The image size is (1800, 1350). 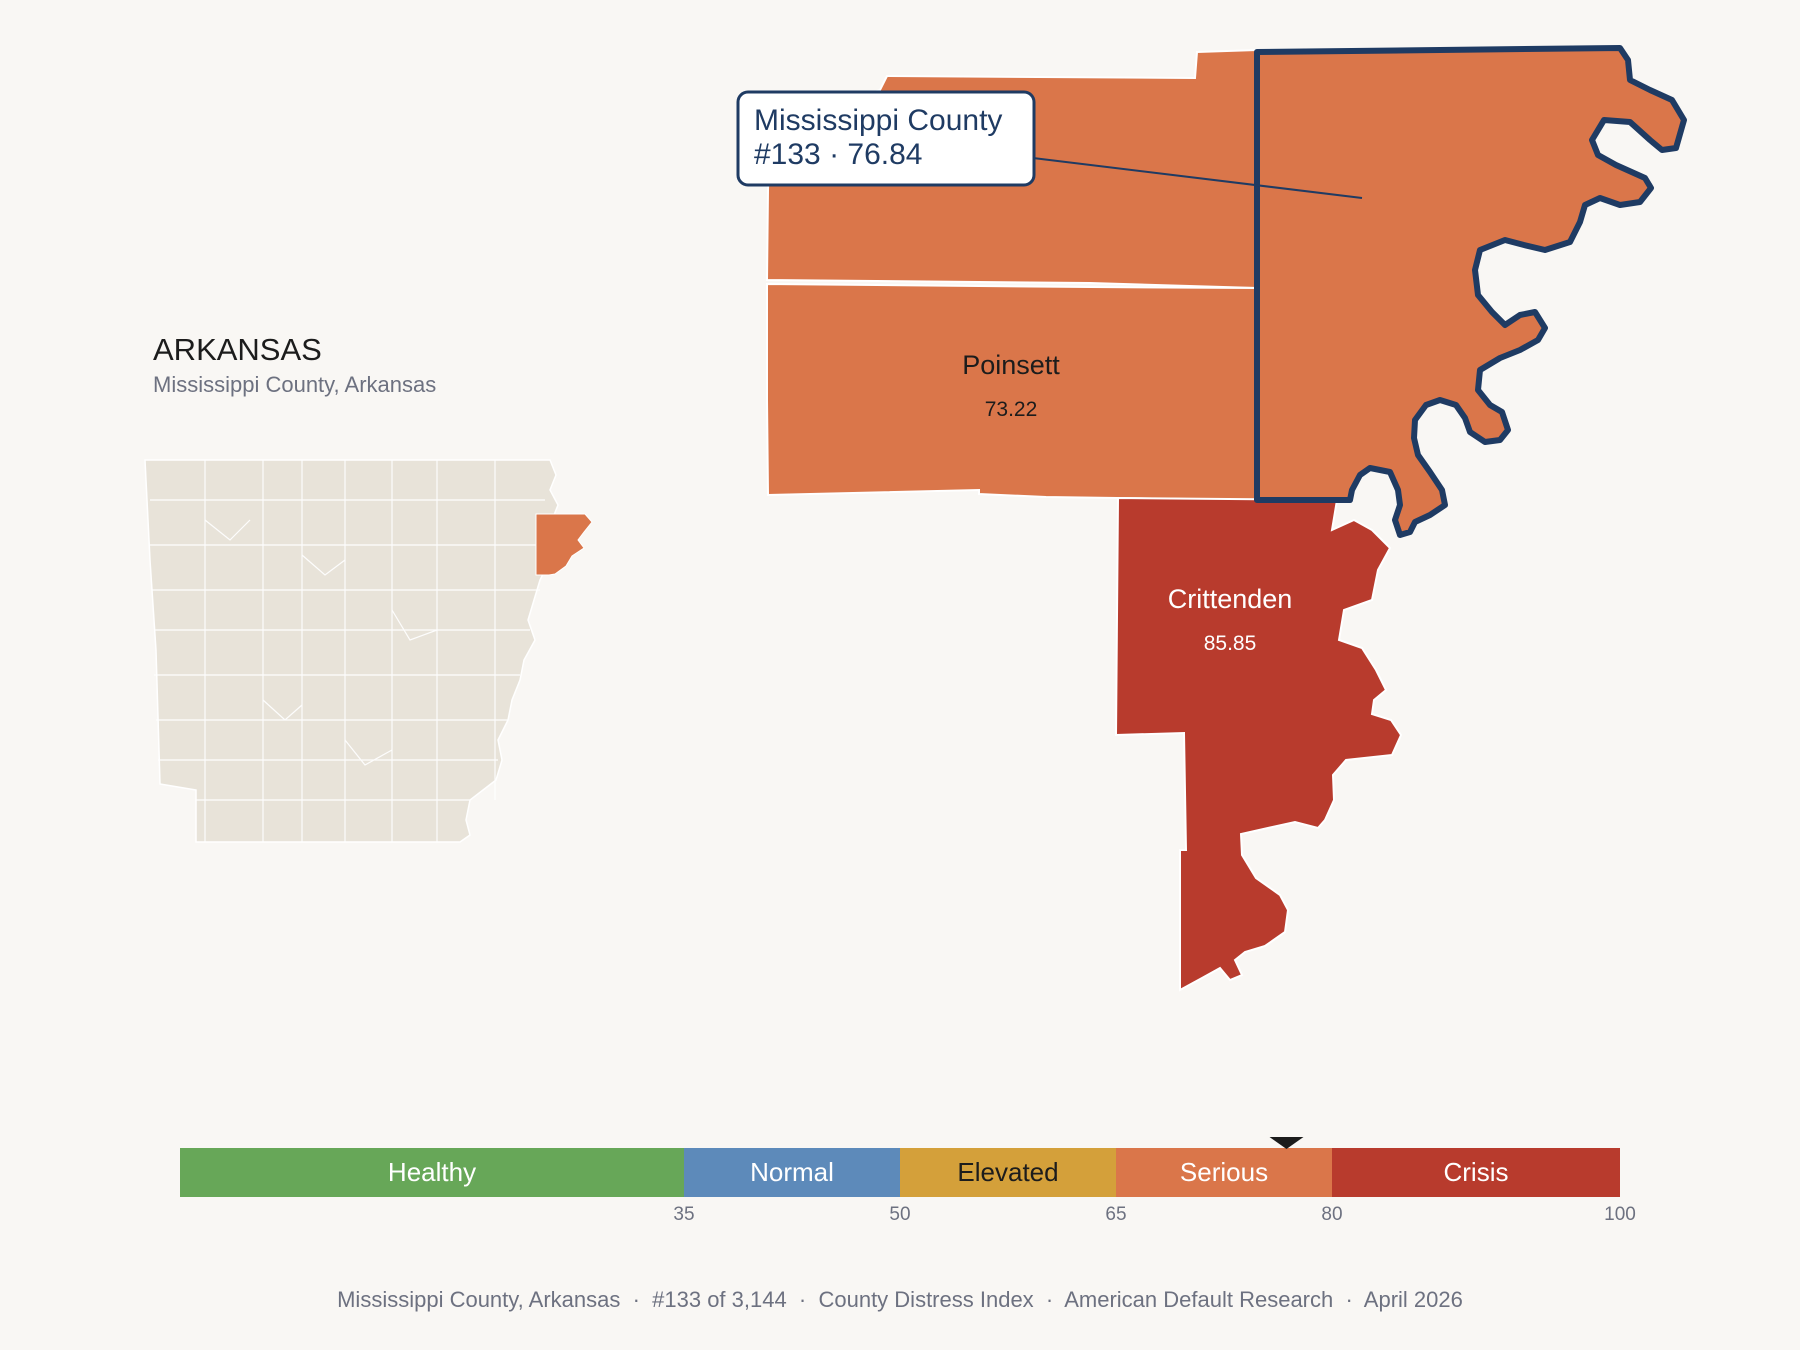 I want to click on scale-segment-crisis, so click(x=1476, y=1172).